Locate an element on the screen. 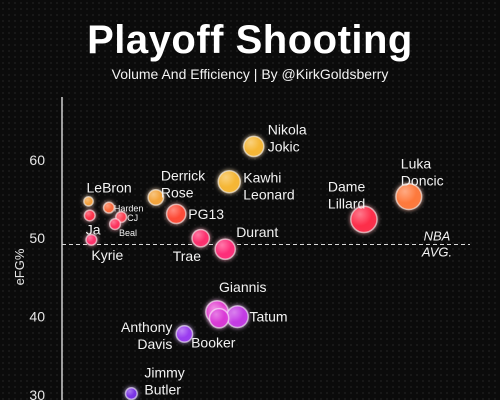 The height and width of the screenshot is (400, 500). label-durant: Durant is located at coordinates (257, 232).